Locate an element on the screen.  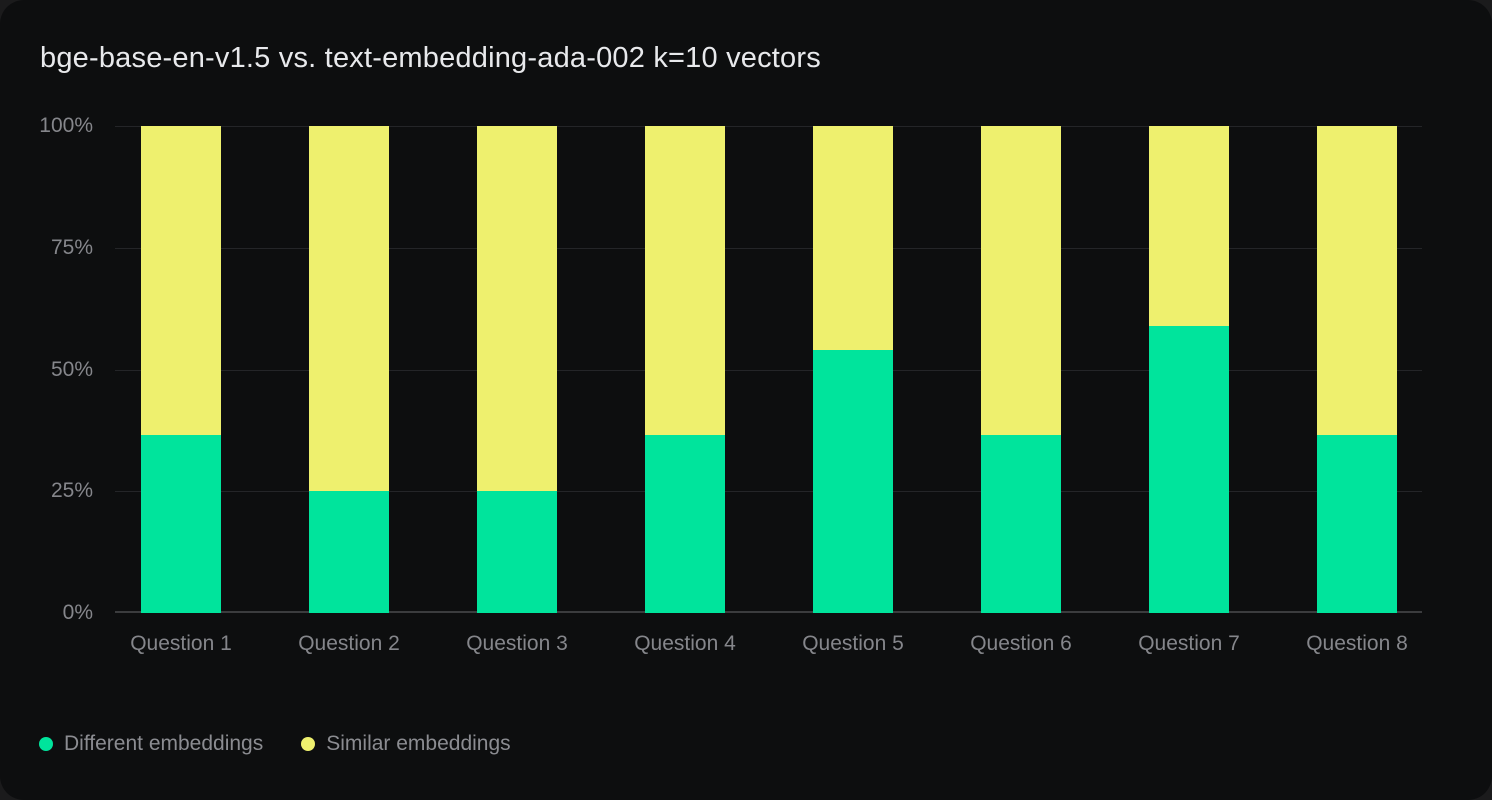
x-label-5: Question 5 is located at coordinates (853, 643).